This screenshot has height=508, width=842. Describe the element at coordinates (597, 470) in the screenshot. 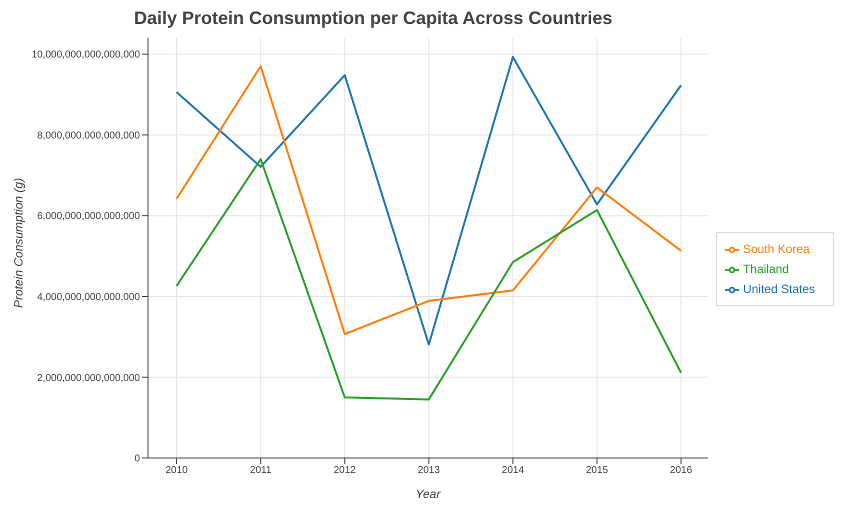

I see `x-tick-label: 2015` at that location.